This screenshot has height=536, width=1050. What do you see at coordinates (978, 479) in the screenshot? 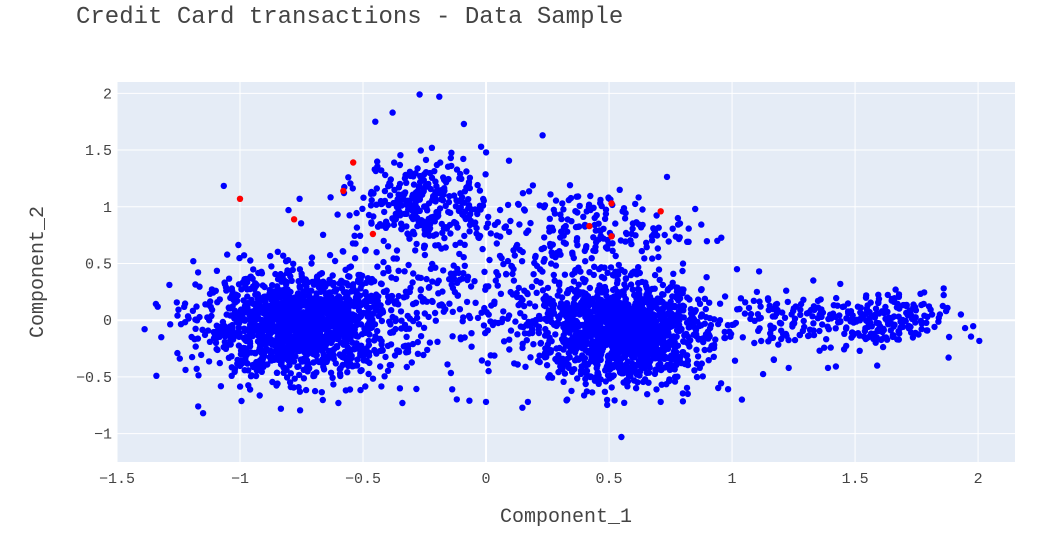
I see `x-tick-label: 2` at bounding box center [978, 479].